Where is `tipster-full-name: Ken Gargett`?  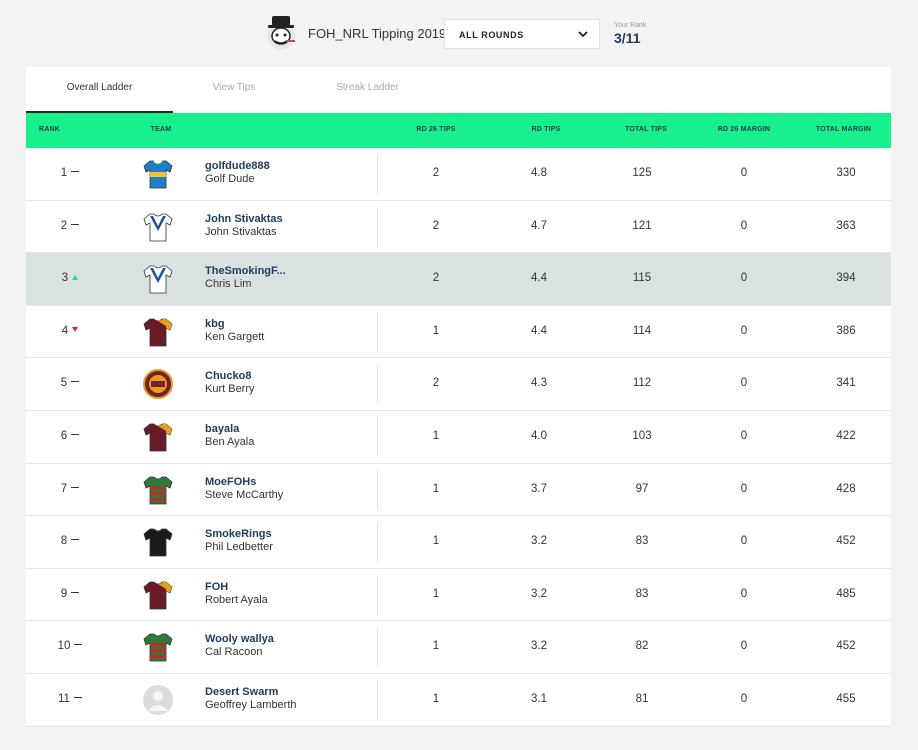
tipster-full-name: Ken Gargett is located at coordinates (235, 336).